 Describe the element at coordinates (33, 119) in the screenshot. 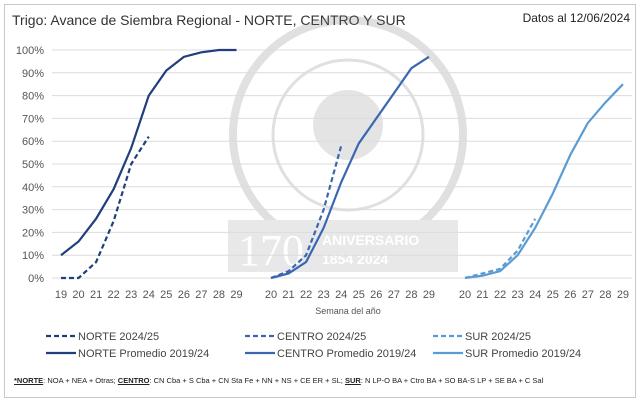

I see `y-tick-label: 70%` at that location.